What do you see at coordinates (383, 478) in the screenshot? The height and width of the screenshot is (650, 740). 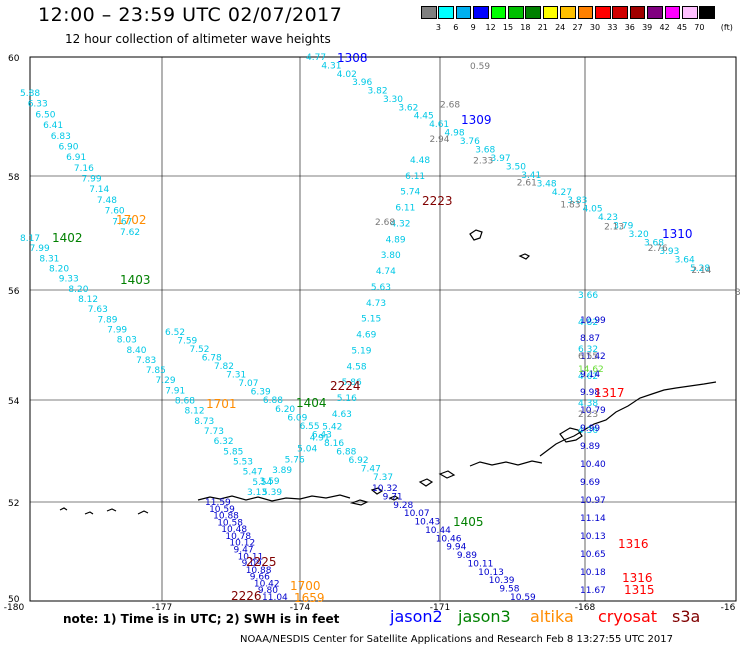 I see `wave-height-value: 7.37` at bounding box center [383, 478].